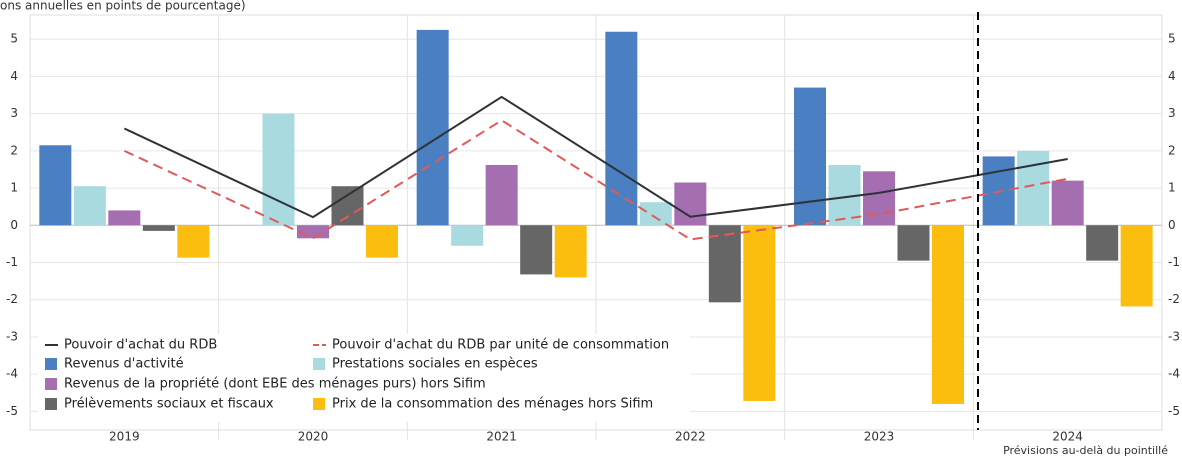 The width and height of the screenshot is (1182, 456). I want to click on legend-label: Revenus d'activité, so click(124, 364).